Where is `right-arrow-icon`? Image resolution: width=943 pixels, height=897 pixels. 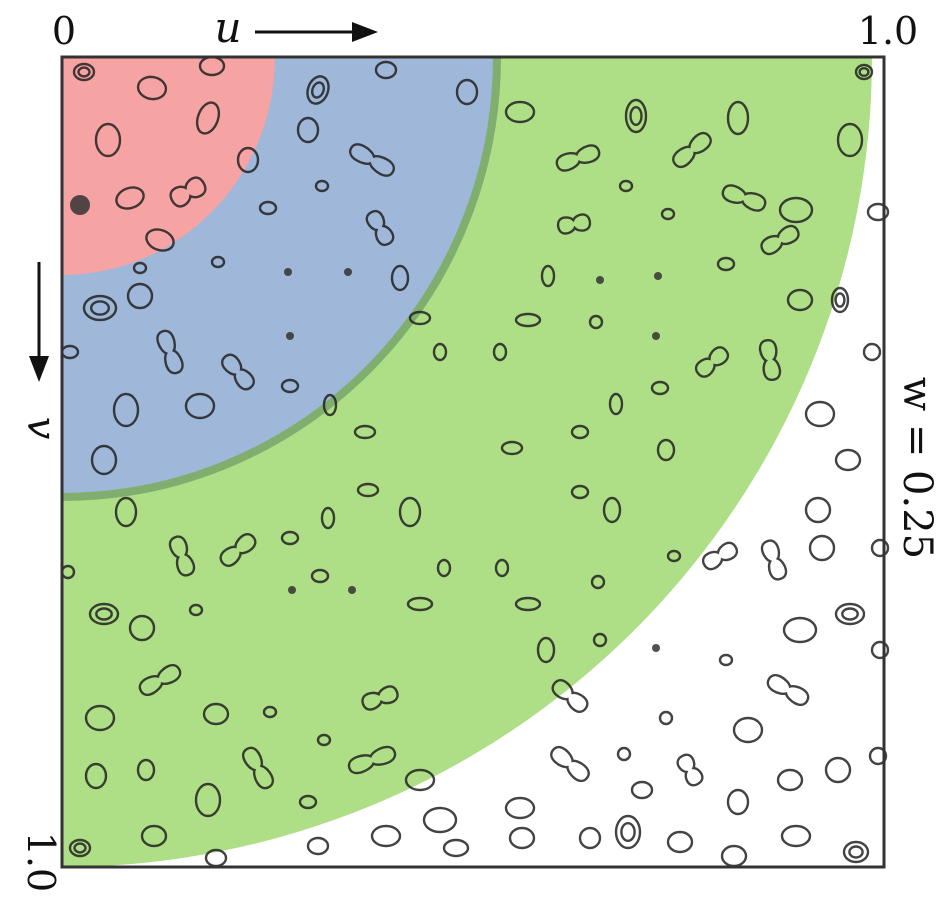
right-arrow-icon is located at coordinates (316, 32).